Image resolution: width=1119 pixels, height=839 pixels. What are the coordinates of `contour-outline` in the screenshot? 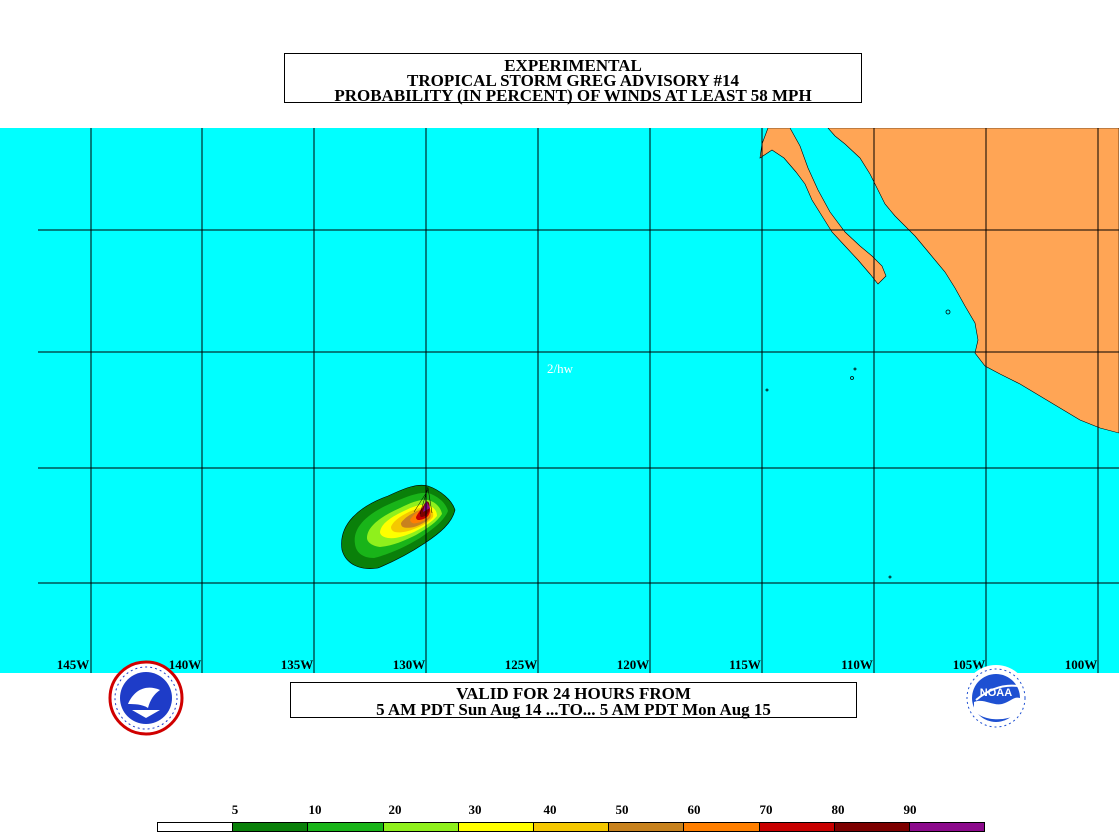 It's located at (398, 526).